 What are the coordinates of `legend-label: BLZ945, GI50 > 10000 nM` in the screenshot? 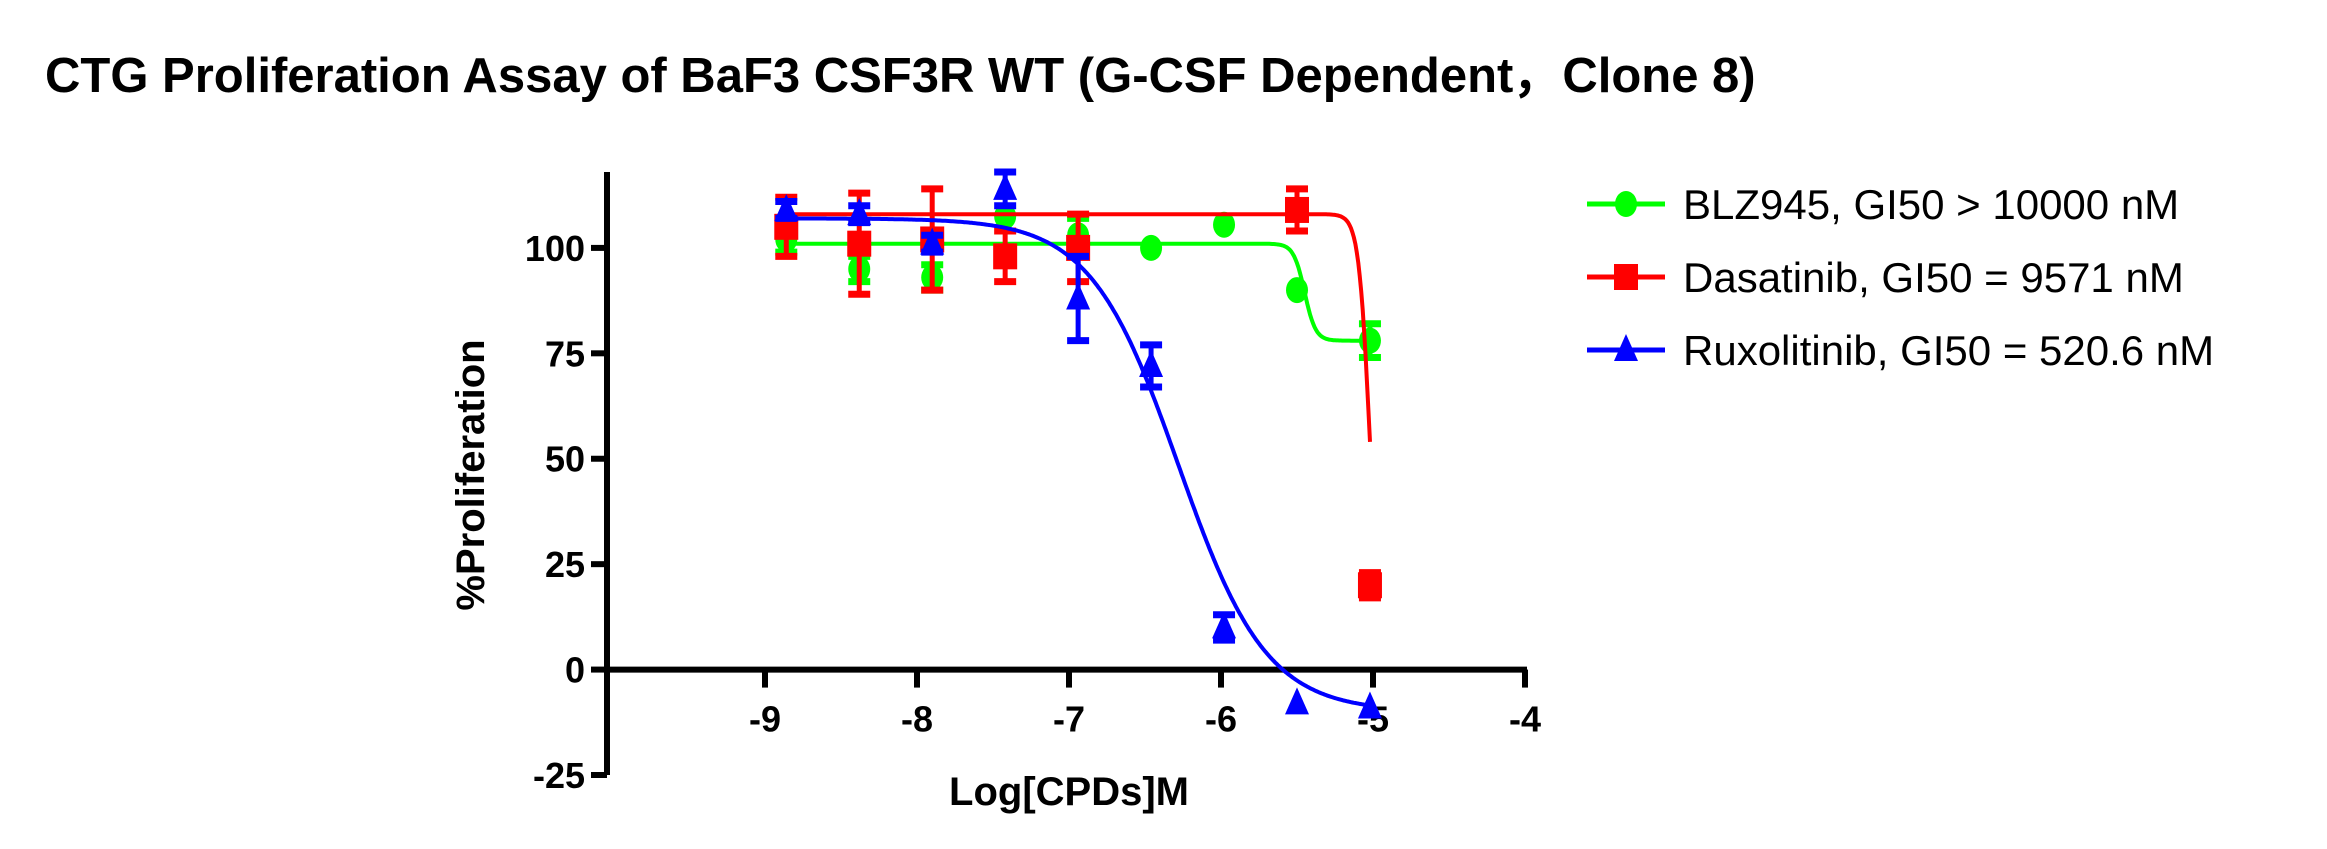 It's located at (1931, 204).